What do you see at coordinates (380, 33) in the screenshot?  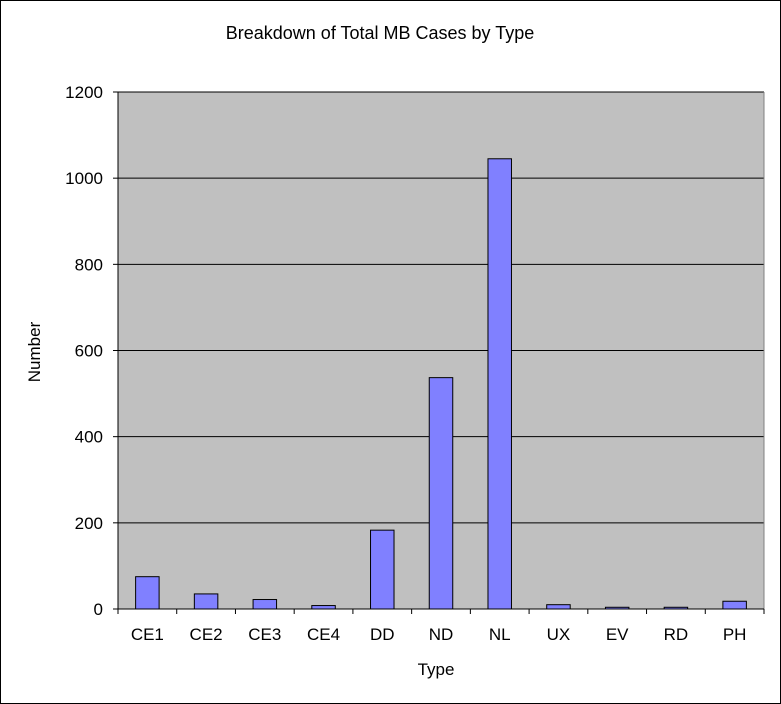 I see `chart-title: Breakdown of Total MB Cases by Type` at bounding box center [380, 33].